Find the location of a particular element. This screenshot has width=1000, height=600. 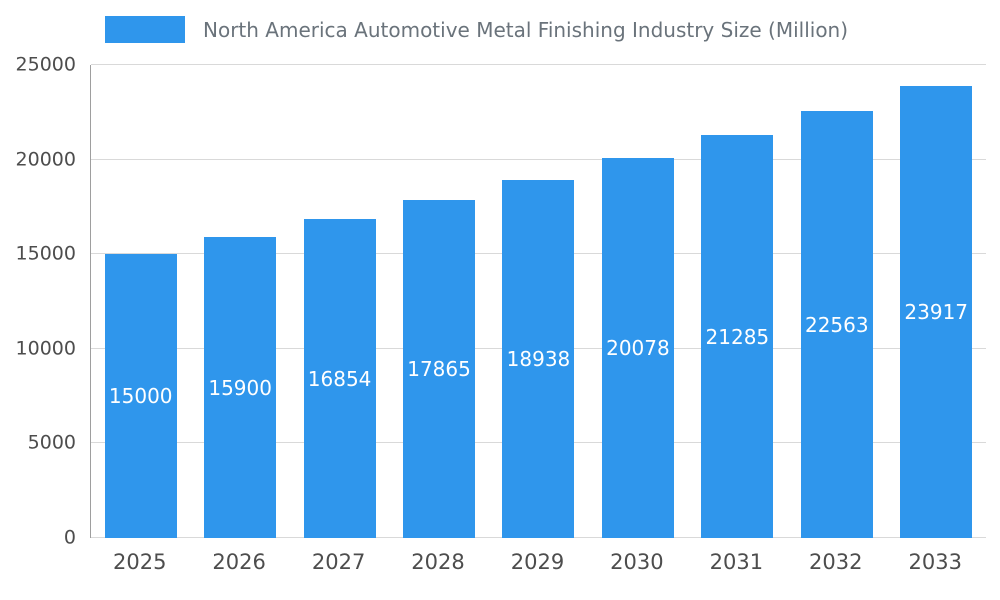

bar-value-label: 23917 is located at coordinates (936, 311).